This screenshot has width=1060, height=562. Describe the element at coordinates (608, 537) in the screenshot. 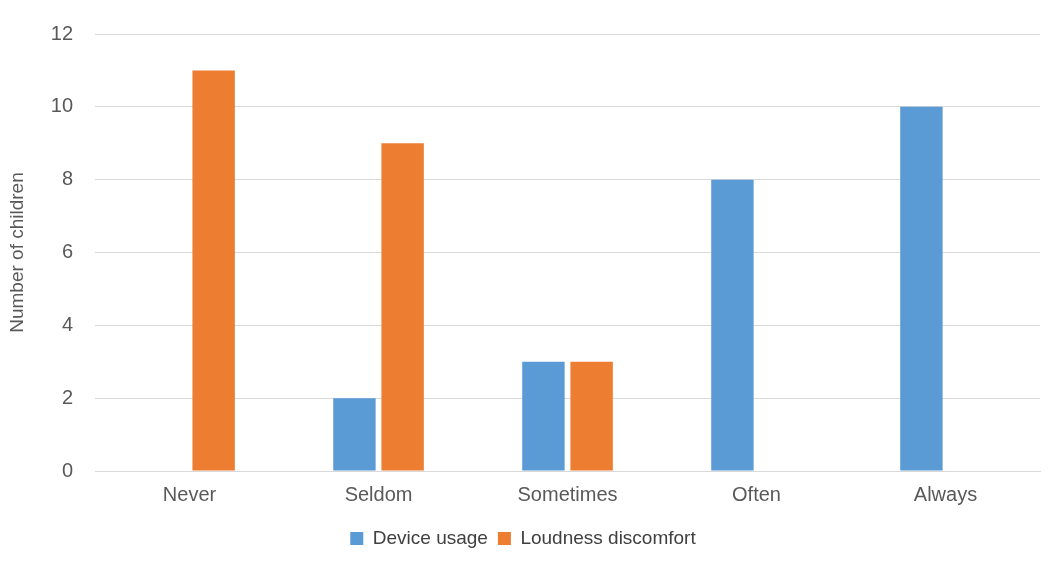

I see `legend-label: Loudness discomfort` at that location.